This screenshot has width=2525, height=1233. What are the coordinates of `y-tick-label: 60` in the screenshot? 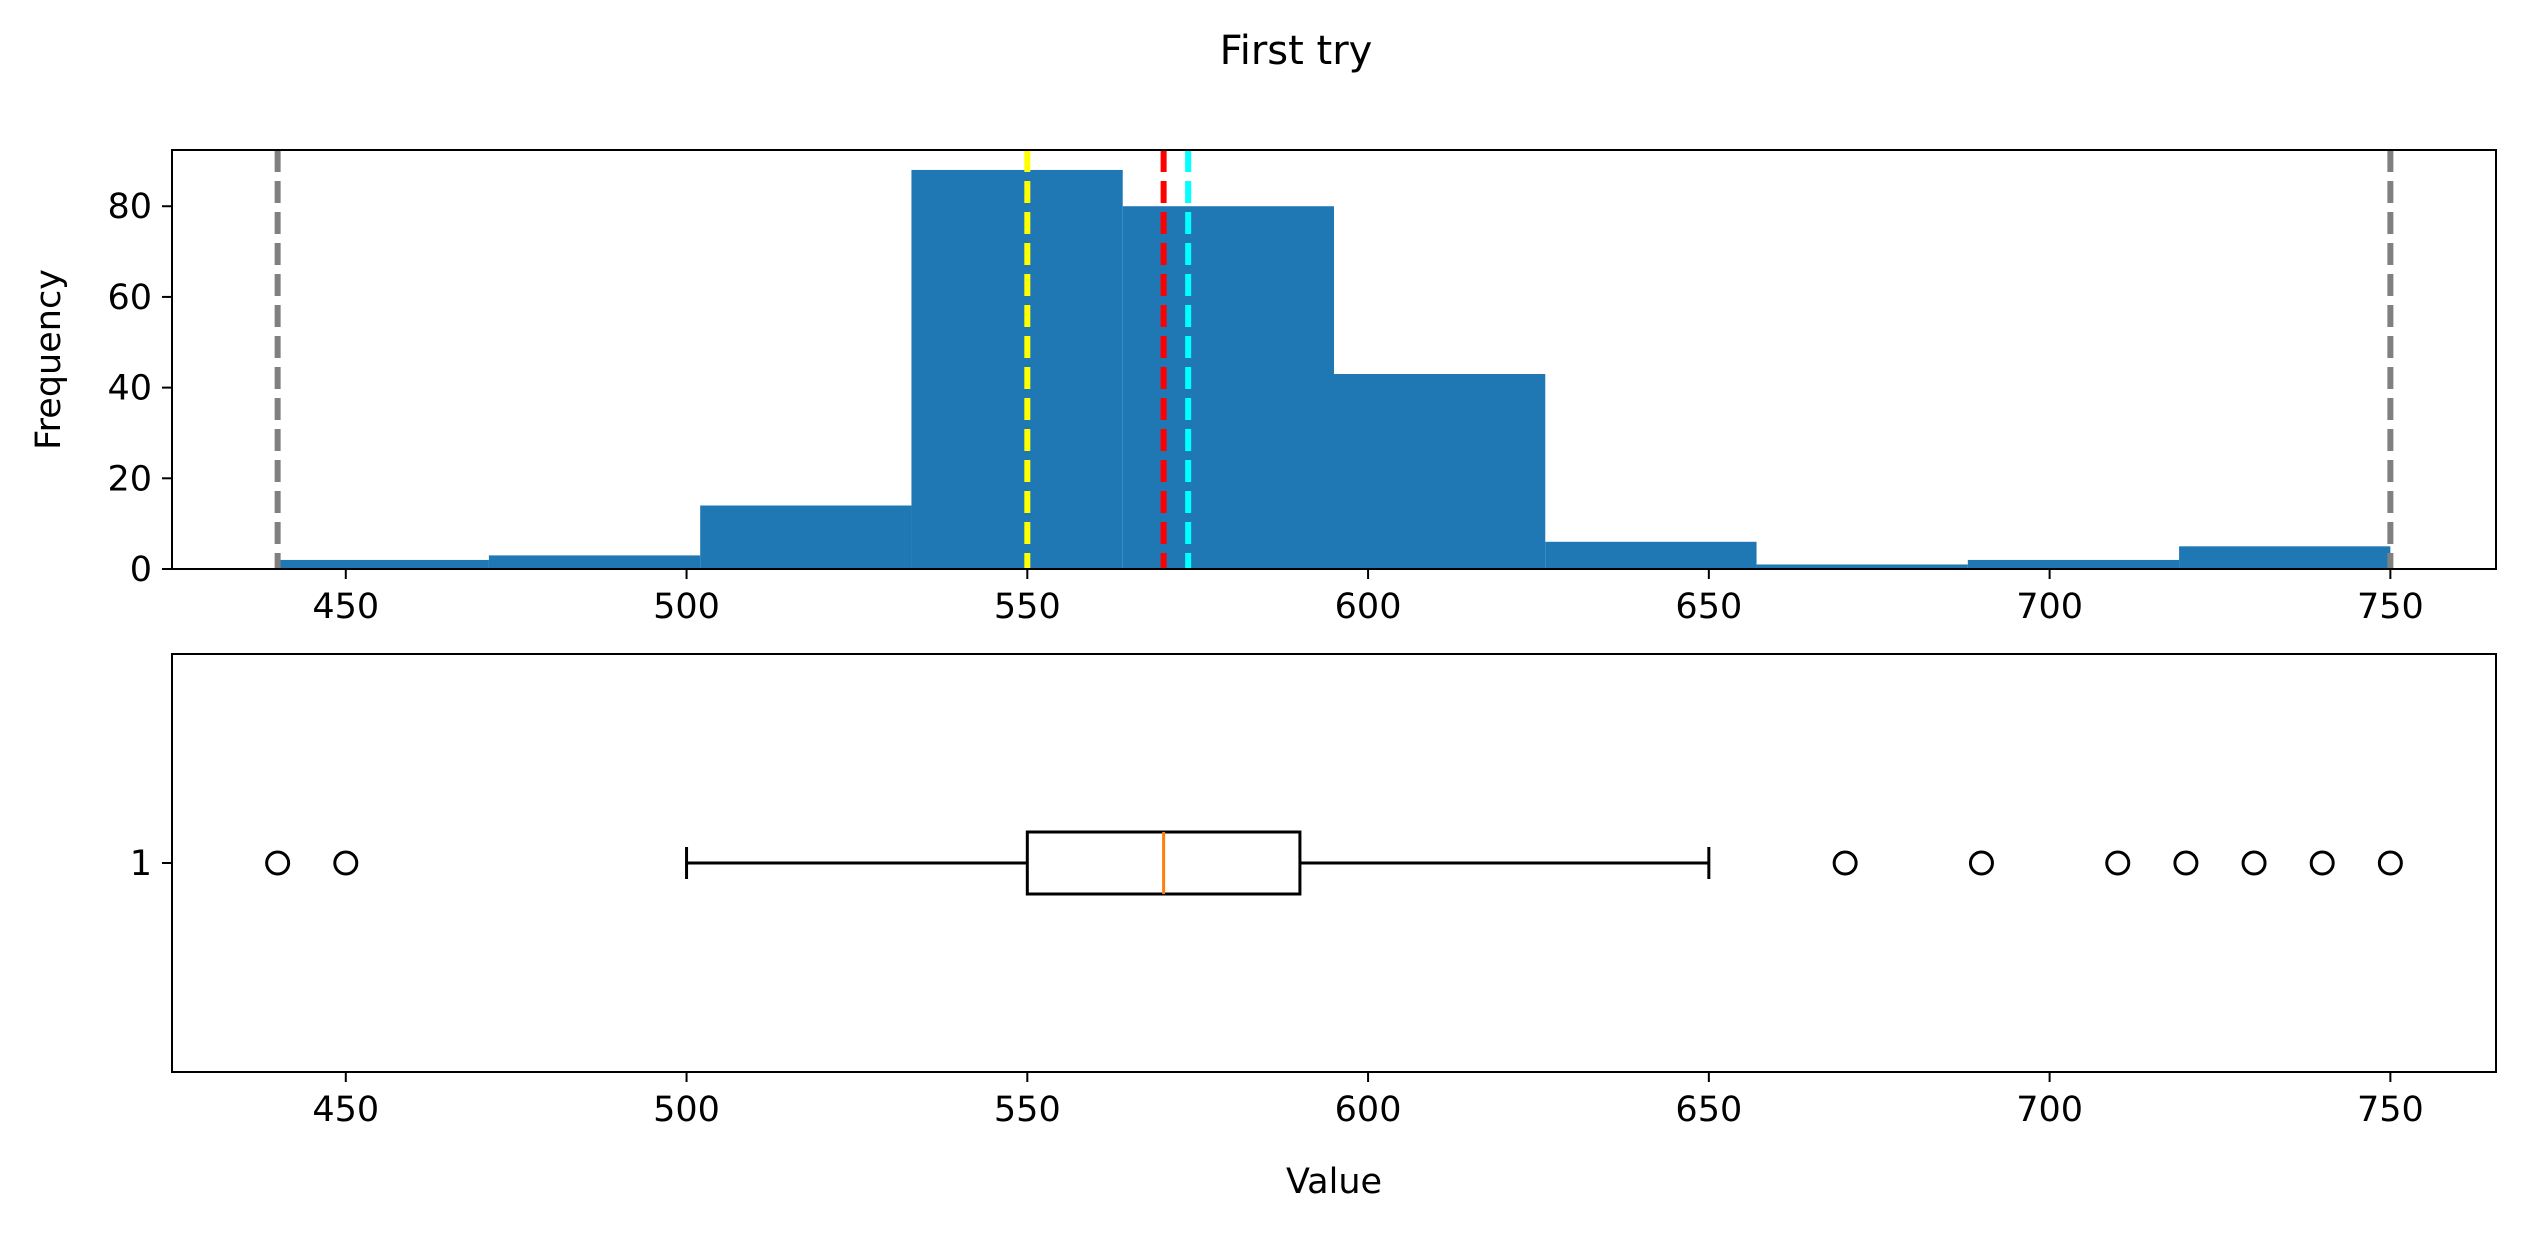 It's located at (129, 298).